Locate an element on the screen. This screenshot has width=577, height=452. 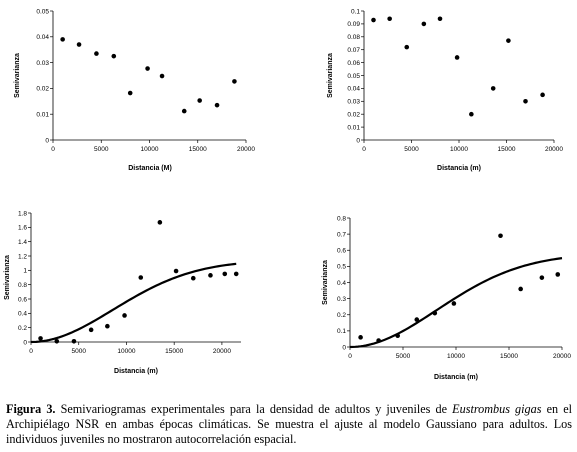
y-tick-label: 0.07 is located at coordinates (353, 50).